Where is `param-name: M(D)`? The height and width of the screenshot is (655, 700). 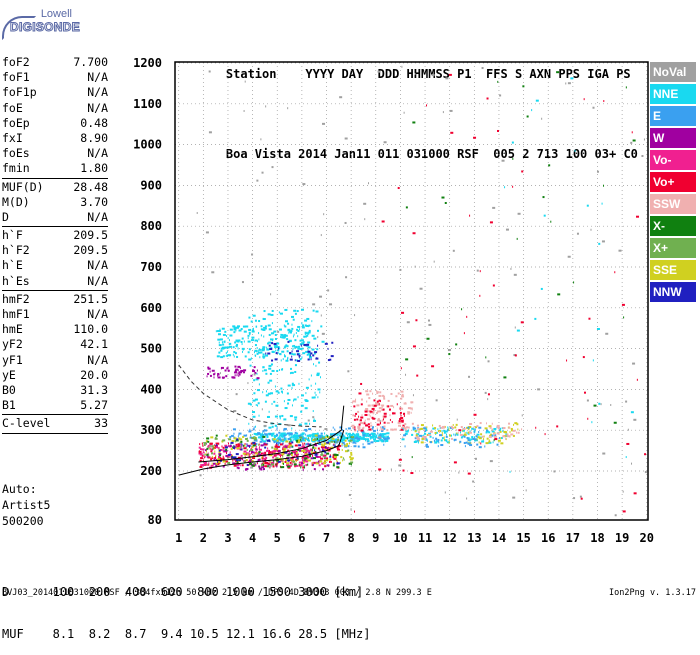 param-name: M(D) is located at coordinates (16, 201).